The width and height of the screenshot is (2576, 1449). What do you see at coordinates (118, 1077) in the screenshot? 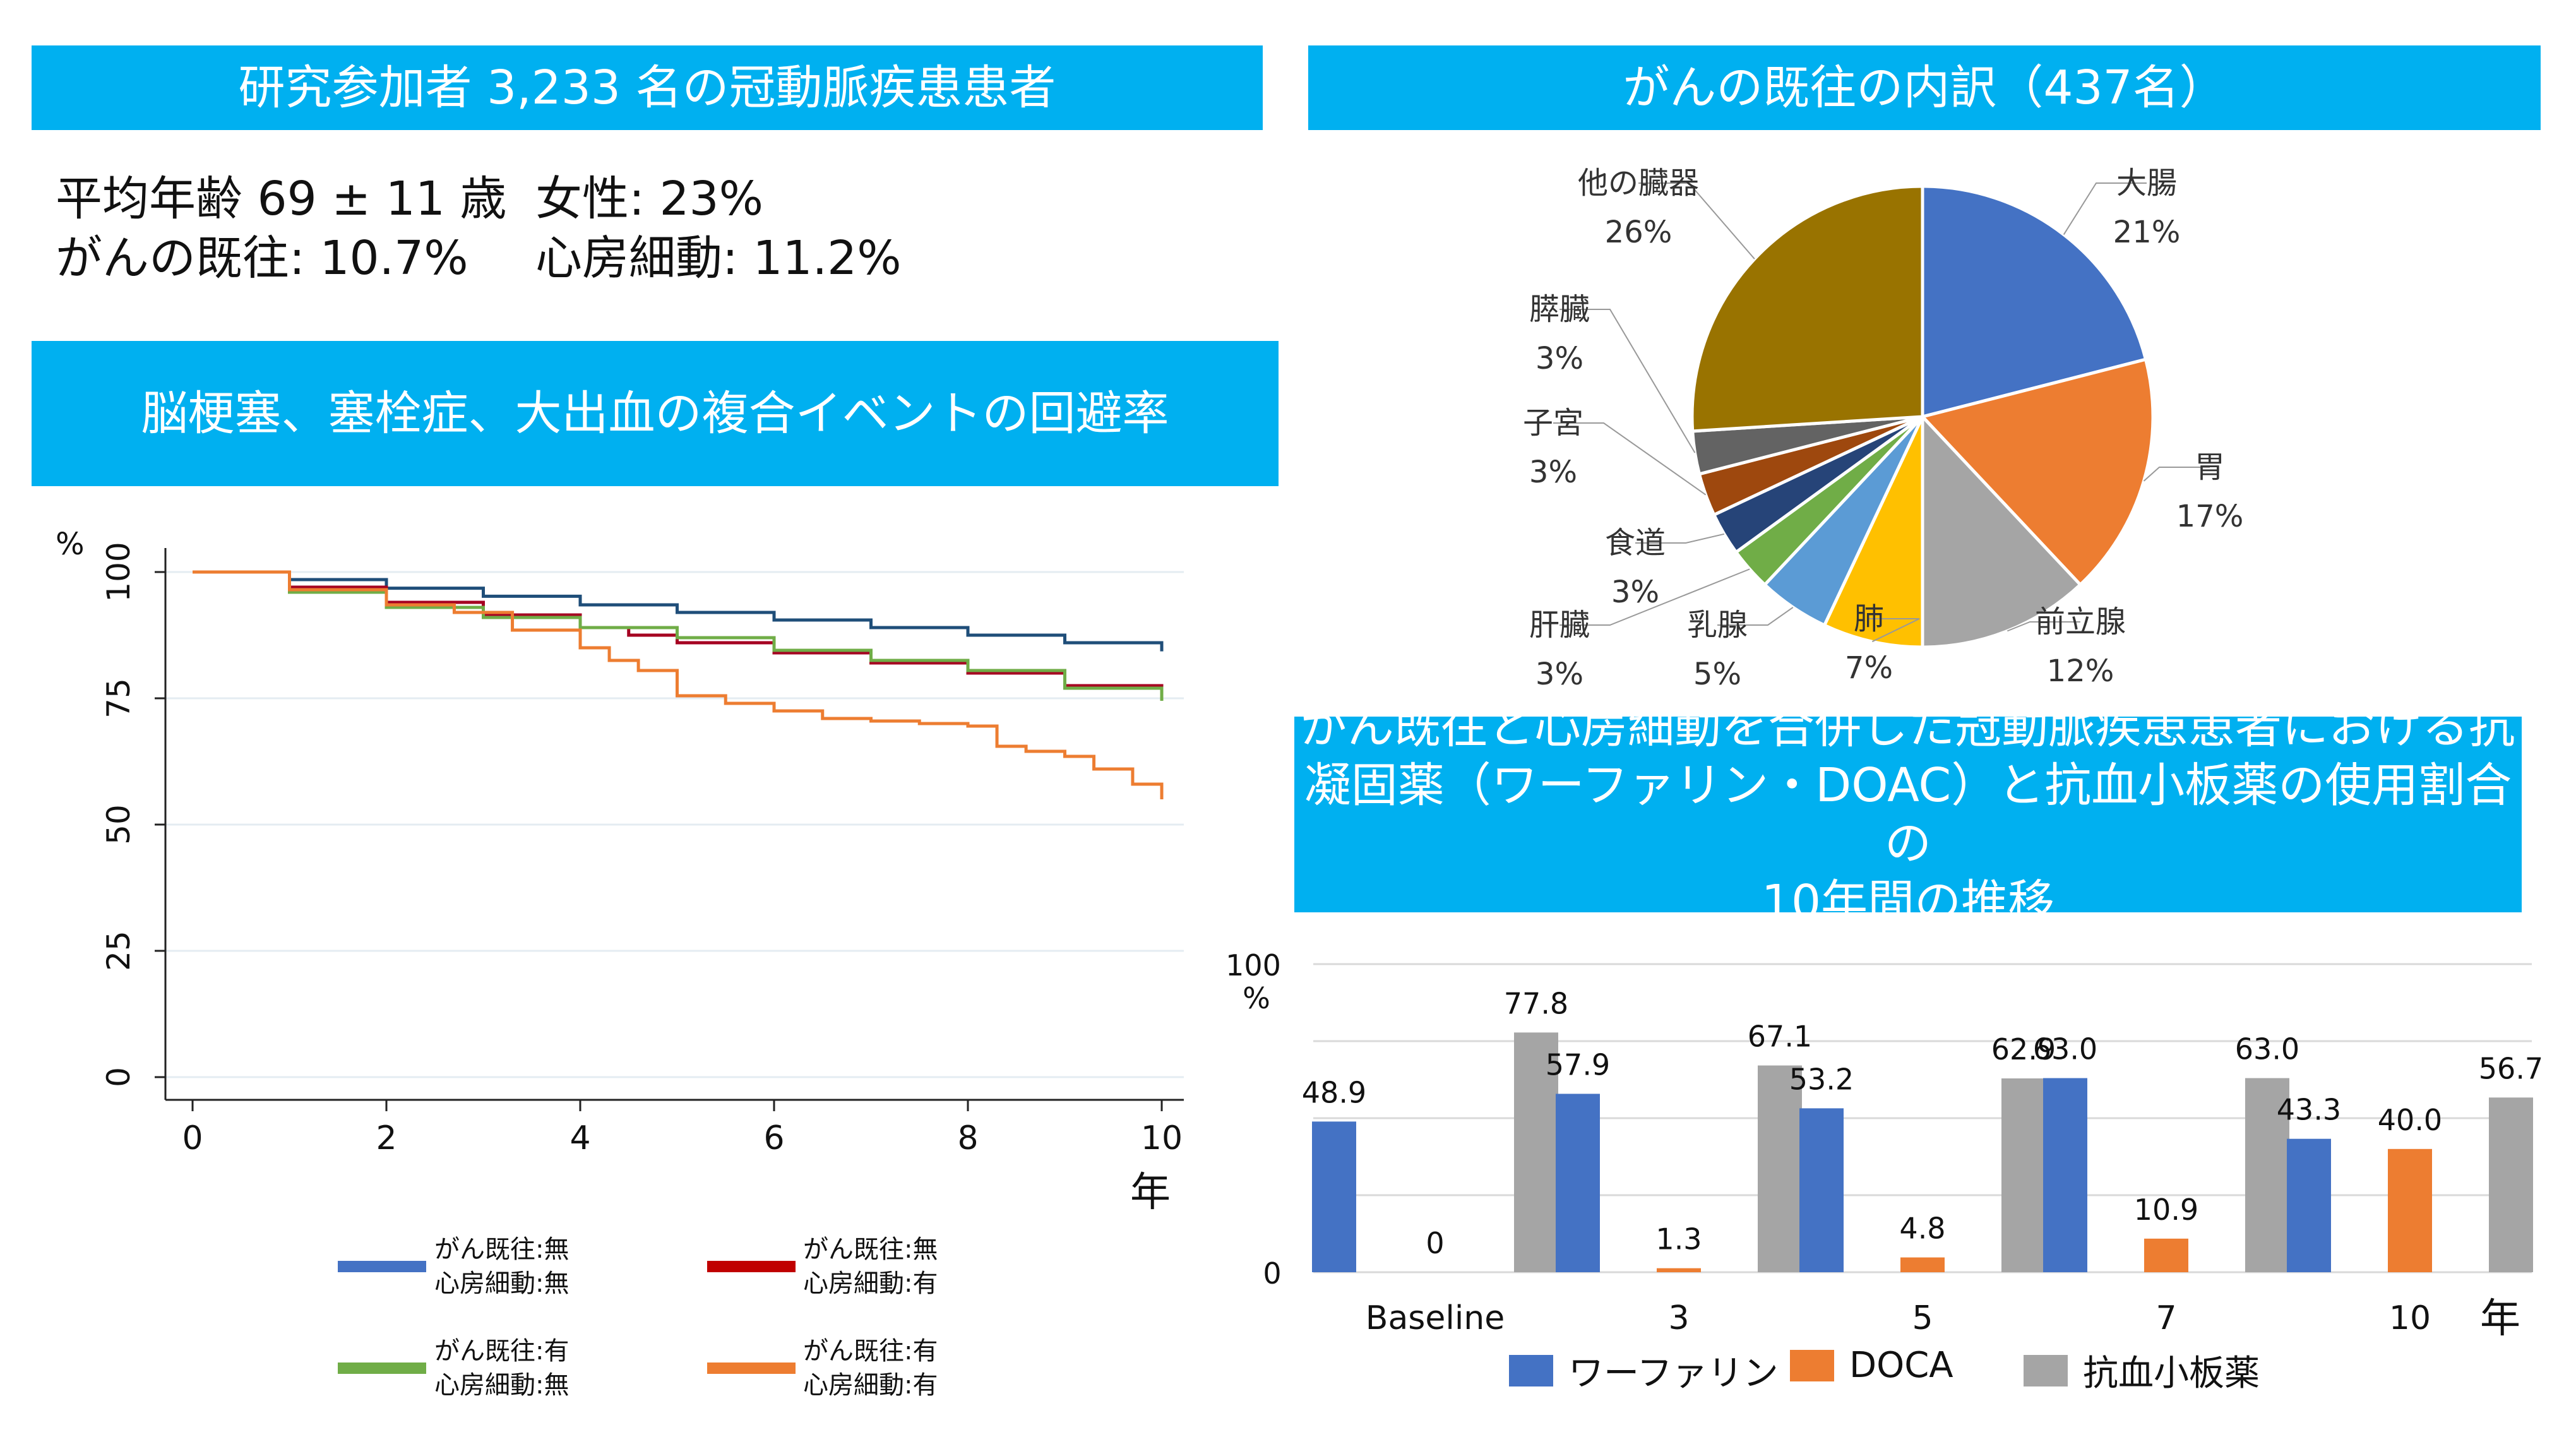
I see `km-ytick-label-0: 0` at bounding box center [118, 1077].